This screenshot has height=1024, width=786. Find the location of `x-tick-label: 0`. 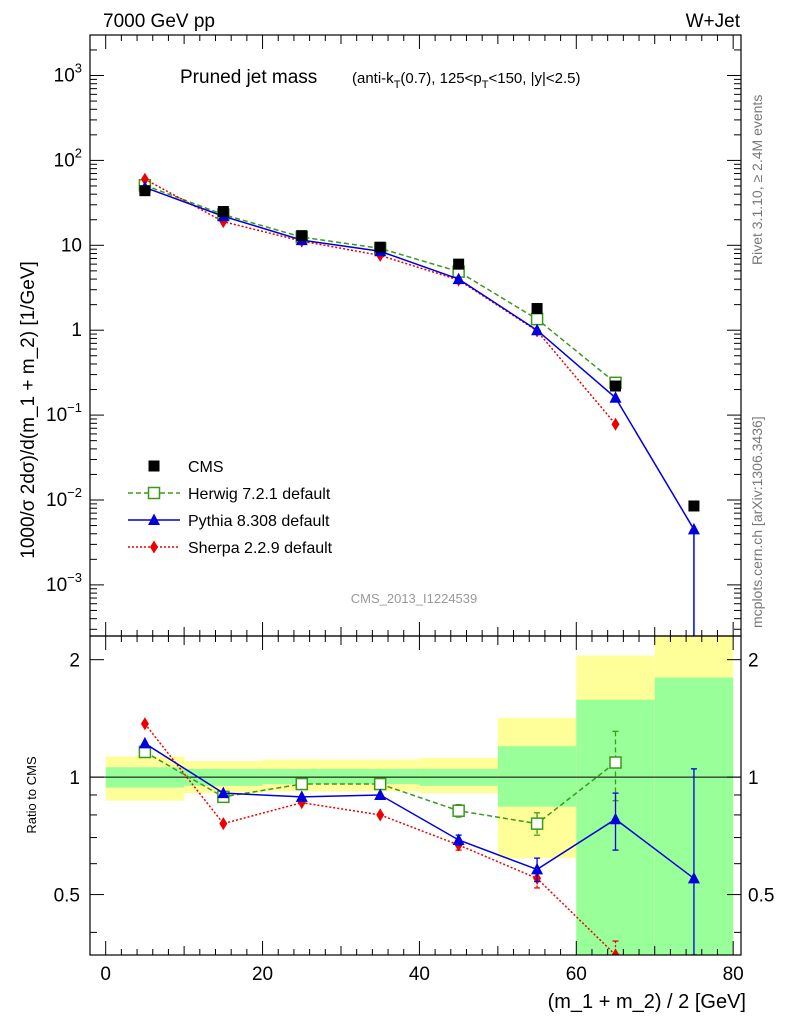

x-tick-label: 0 is located at coordinates (105, 974).